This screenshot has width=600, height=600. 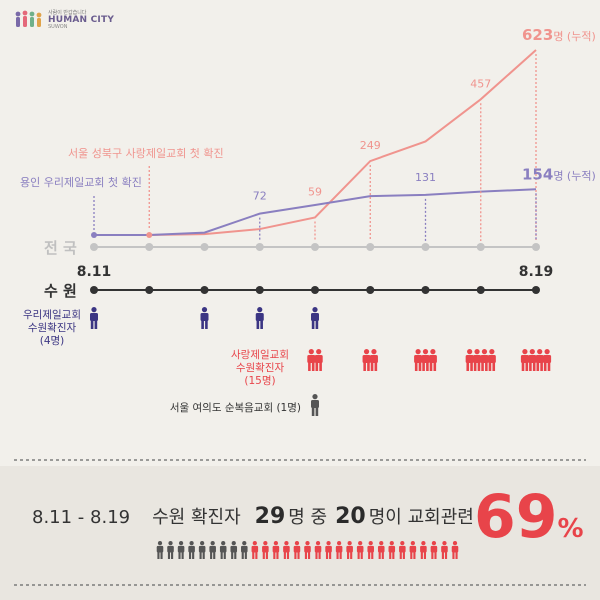 I want to click on national-axis-label: 전 국, so click(x=60, y=248).